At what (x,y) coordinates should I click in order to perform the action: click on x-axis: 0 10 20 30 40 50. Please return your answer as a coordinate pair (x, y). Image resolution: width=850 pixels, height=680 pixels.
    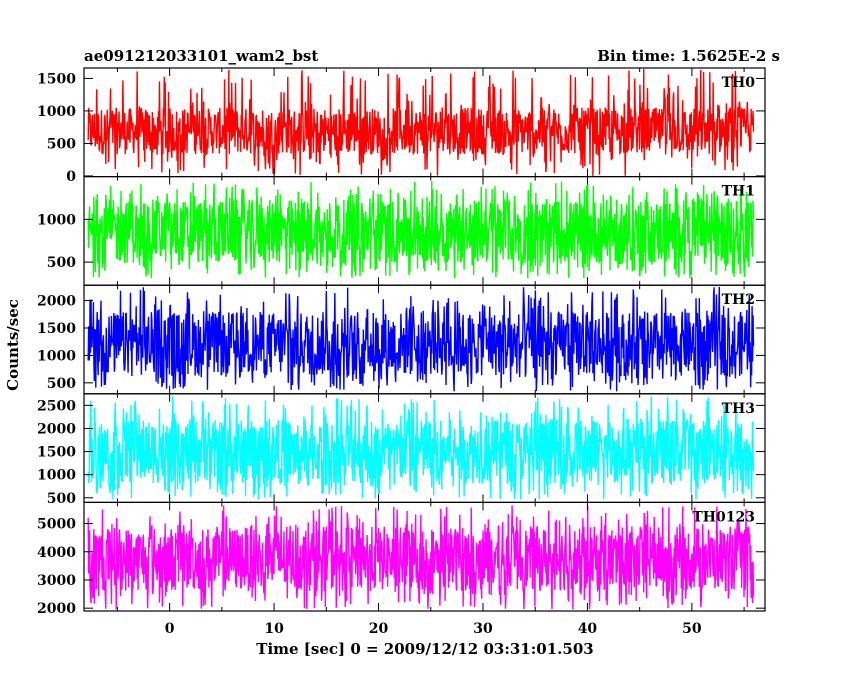
    Looking at the image, I should click on (433, 629).